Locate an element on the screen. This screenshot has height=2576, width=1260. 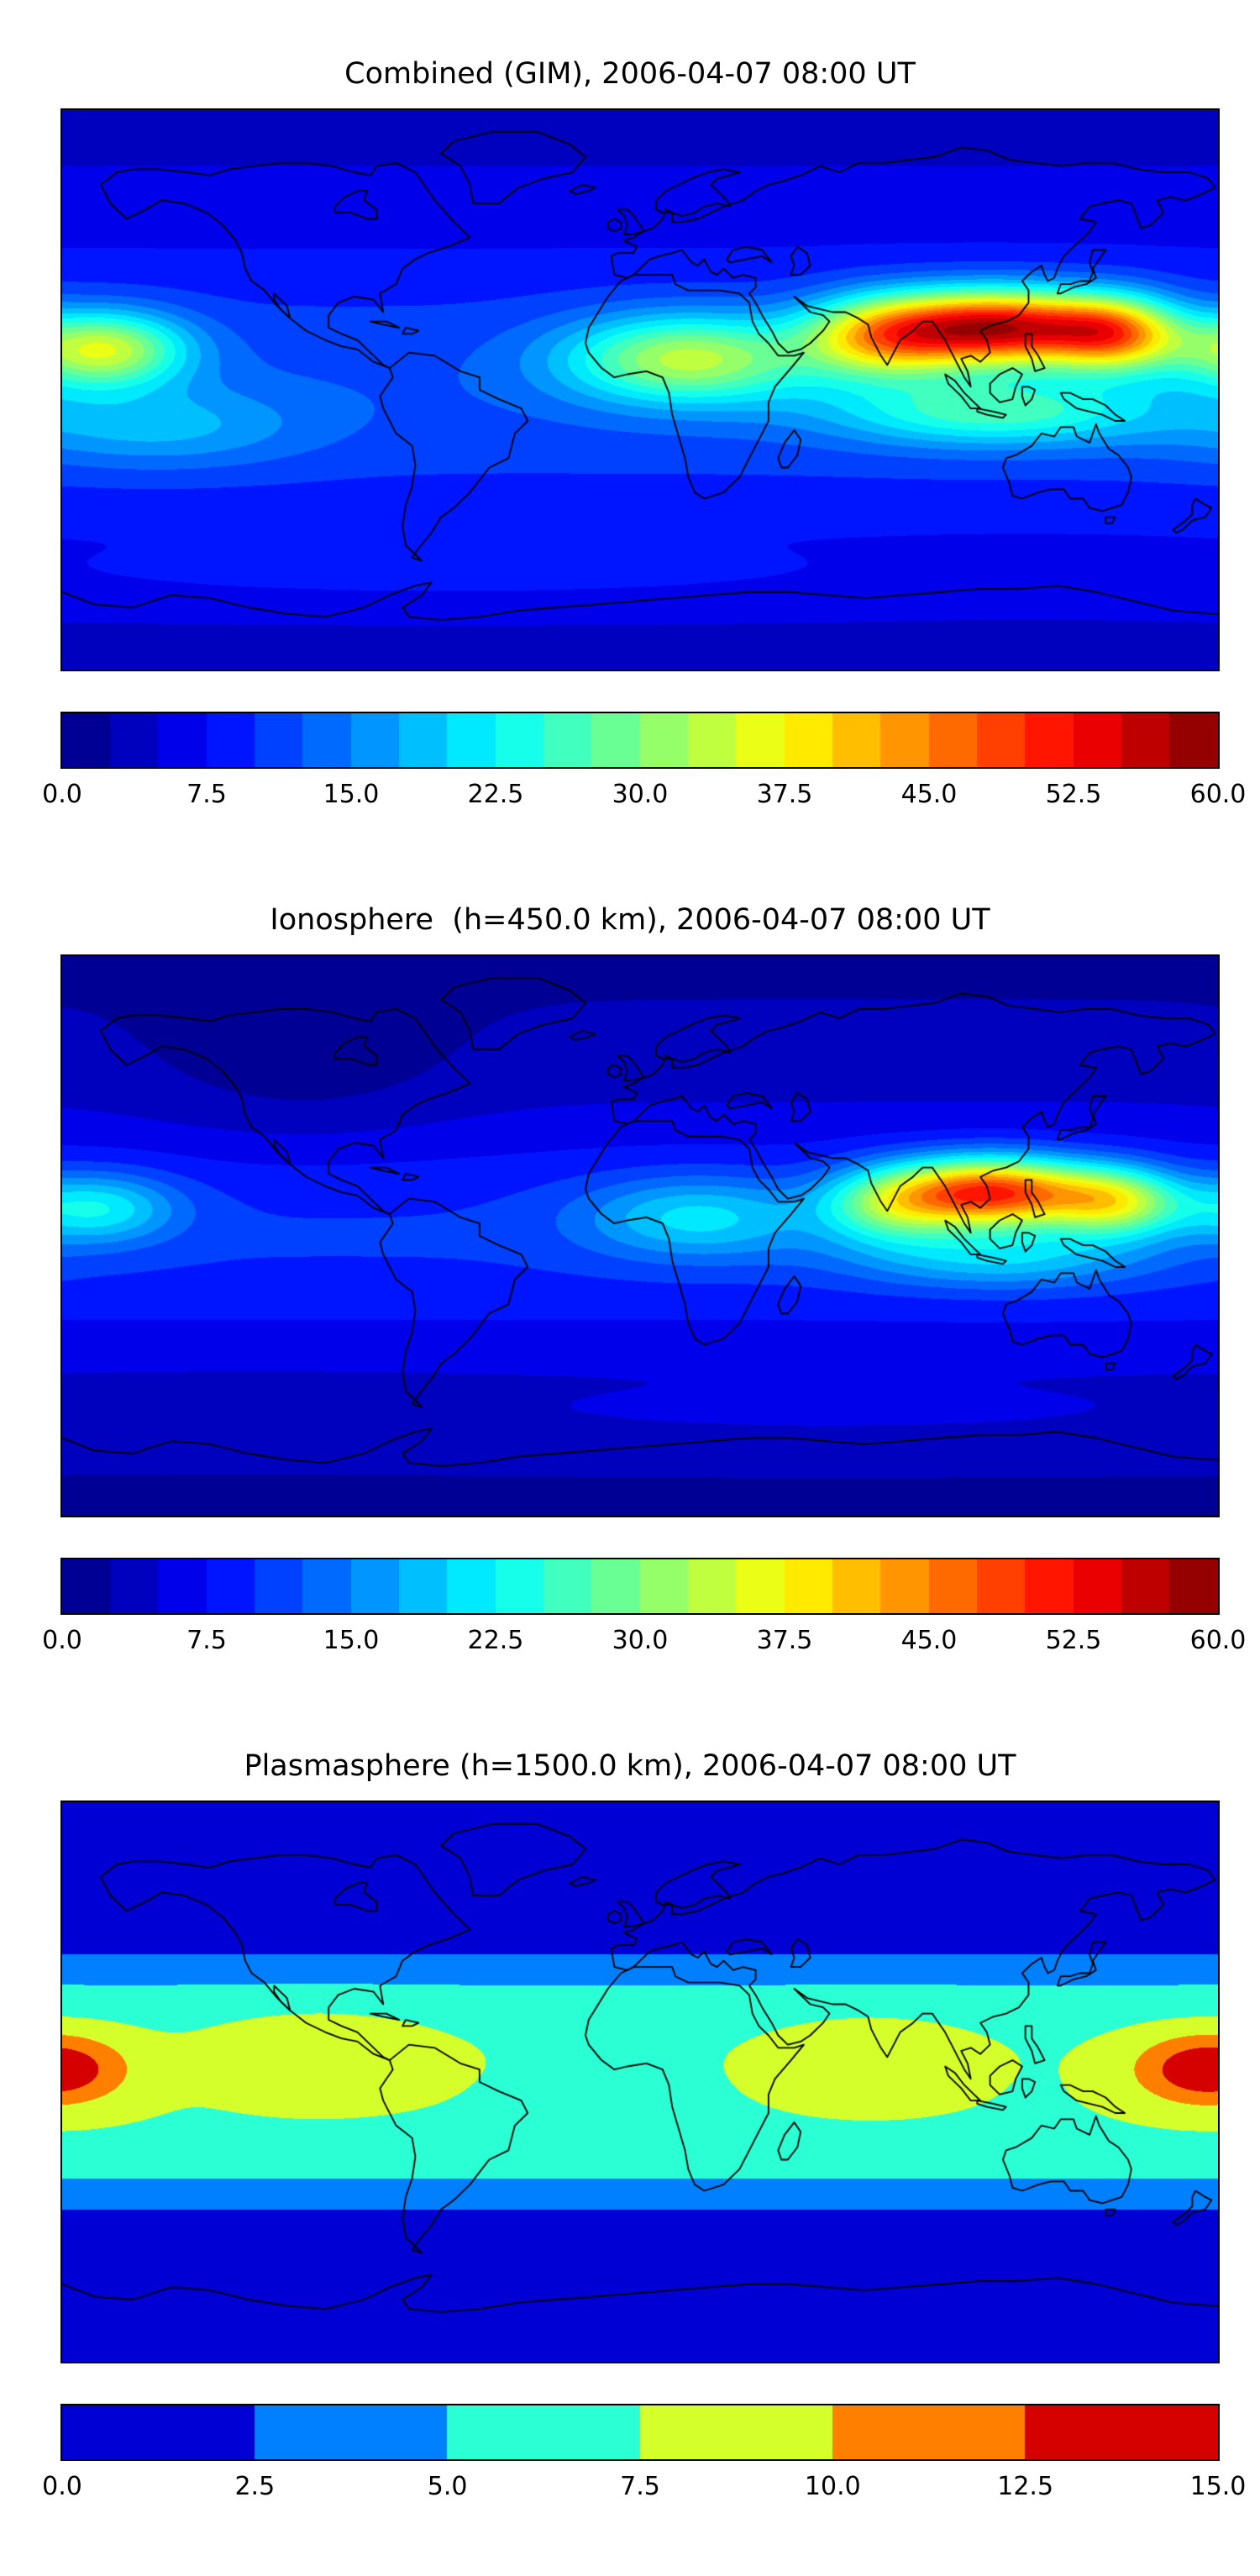
colorbar-canvas-ionosphere is located at coordinates (640, 1586).